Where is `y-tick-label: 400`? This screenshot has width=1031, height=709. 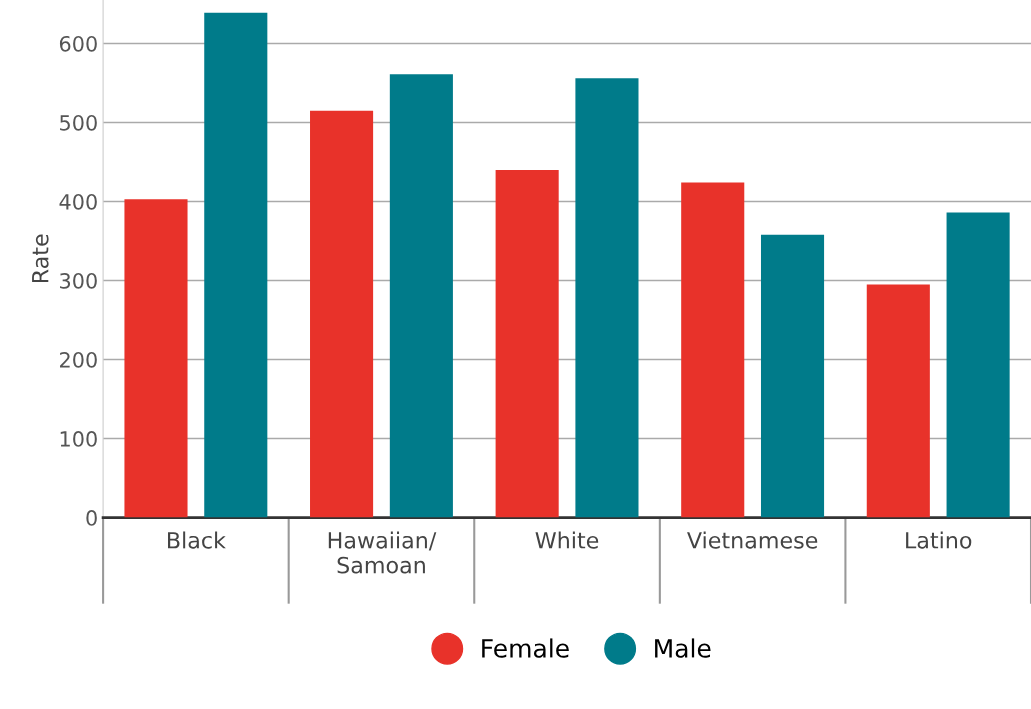 y-tick-label: 400 is located at coordinates (78, 201).